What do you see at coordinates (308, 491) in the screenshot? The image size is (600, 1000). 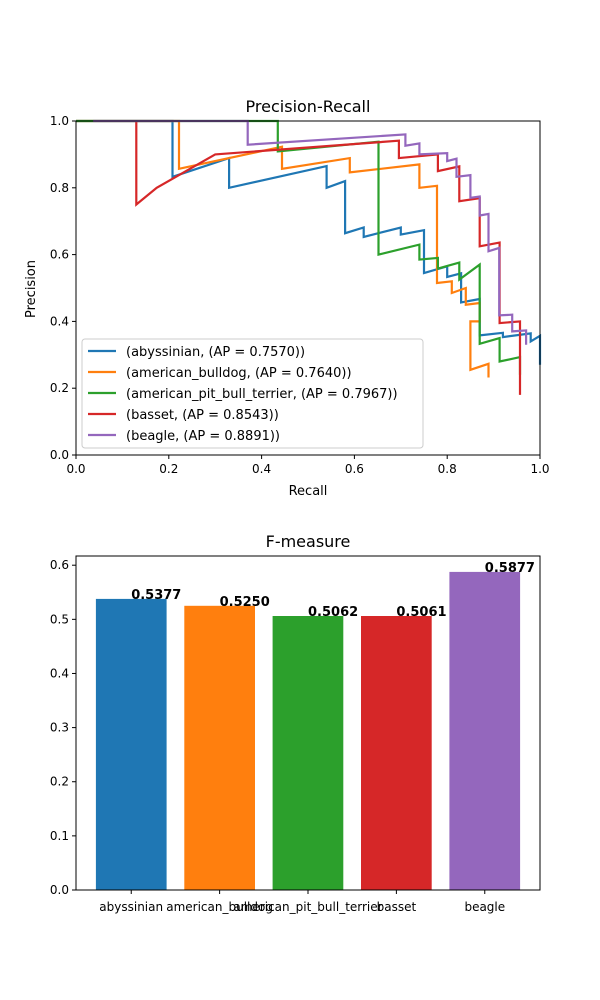 I see `pr-xlabel: Recall` at bounding box center [308, 491].